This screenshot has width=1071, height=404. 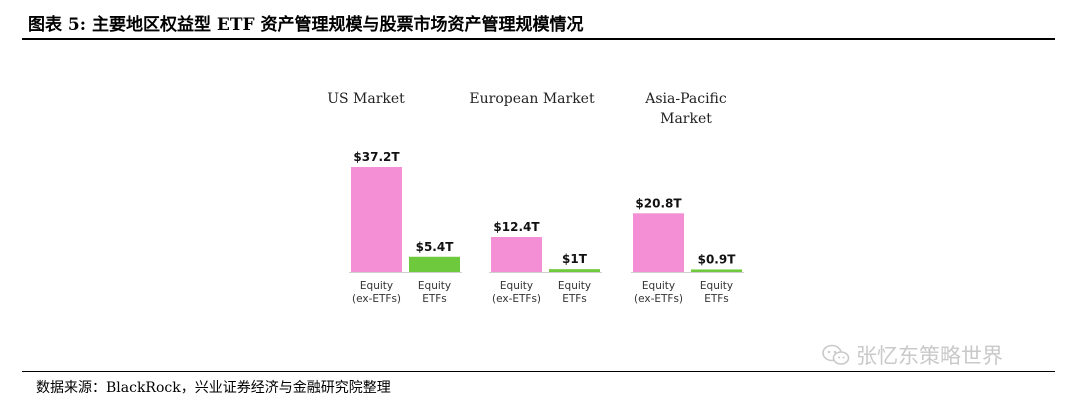 What do you see at coordinates (435, 247) in the screenshot?
I see `value-label: $5.4T` at bounding box center [435, 247].